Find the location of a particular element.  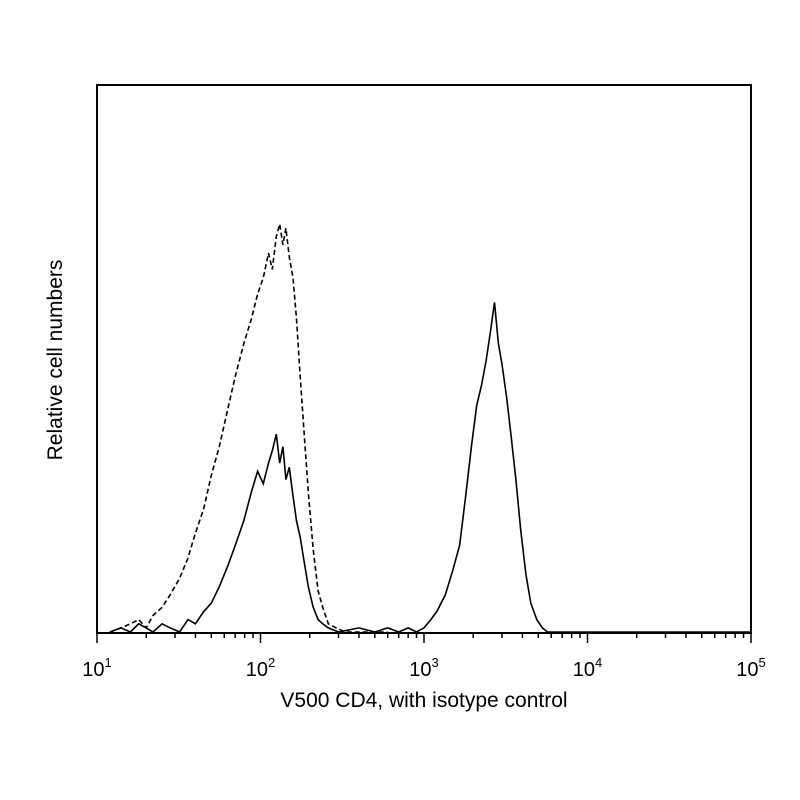

x-tick-label: 10⁴ is located at coordinates (587, 668).